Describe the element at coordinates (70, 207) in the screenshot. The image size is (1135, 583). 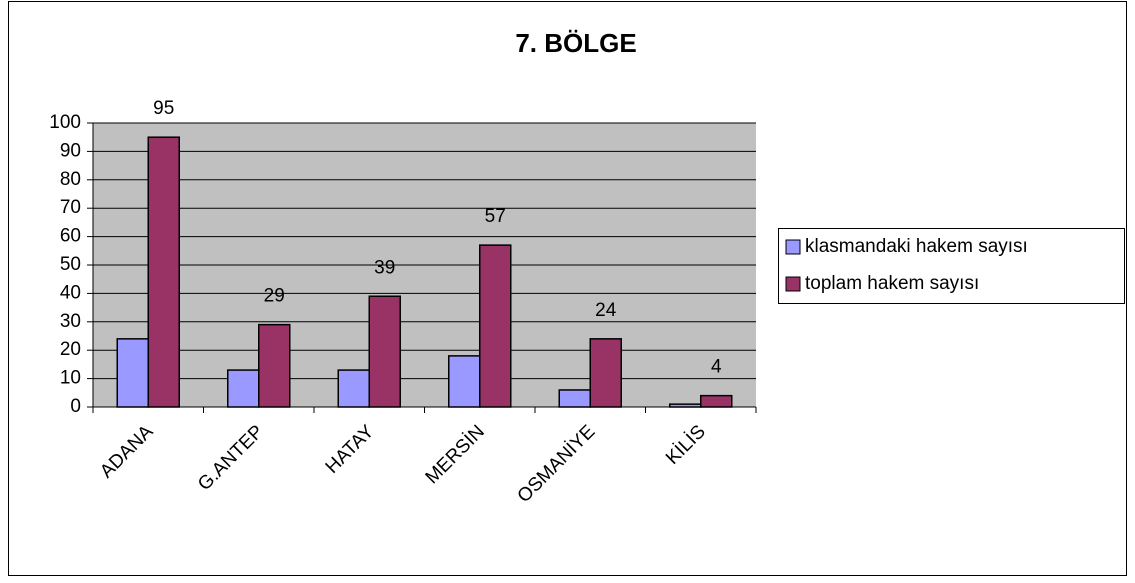
I see `y-tick-label: 70` at that location.